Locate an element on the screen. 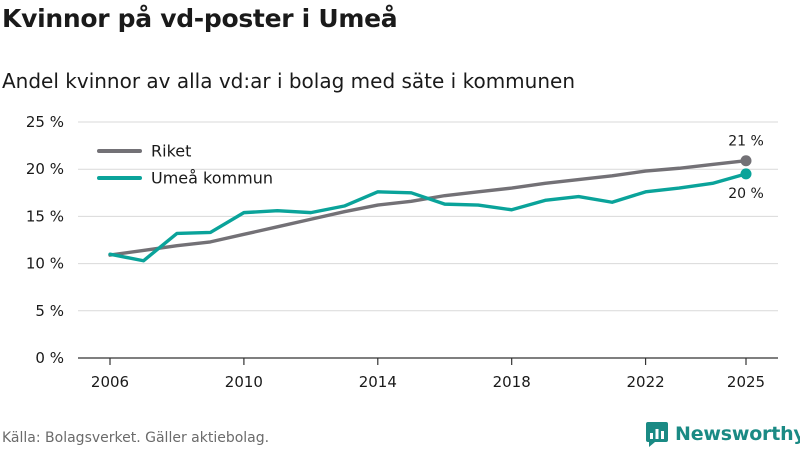 This screenshot has height=450, width=800. legend-label-riket: Riket is located at coordinates (171, 151).